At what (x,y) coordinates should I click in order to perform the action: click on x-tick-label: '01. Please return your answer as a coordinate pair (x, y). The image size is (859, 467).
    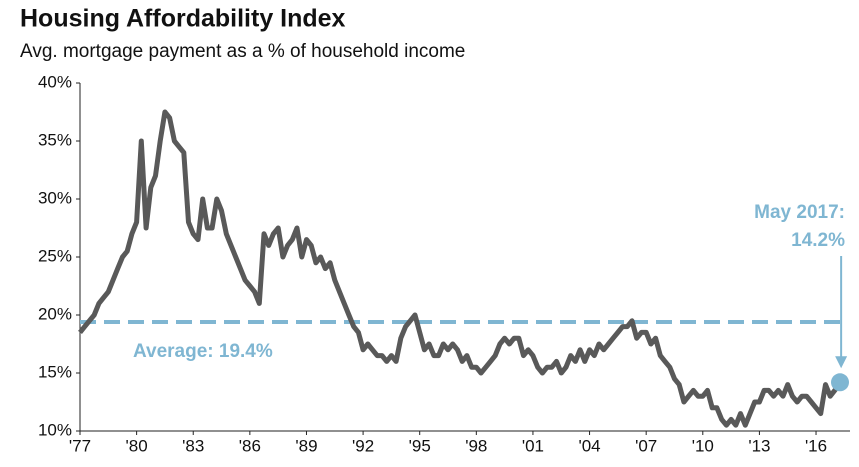
    Looking at the image, I should click on (533, 445).